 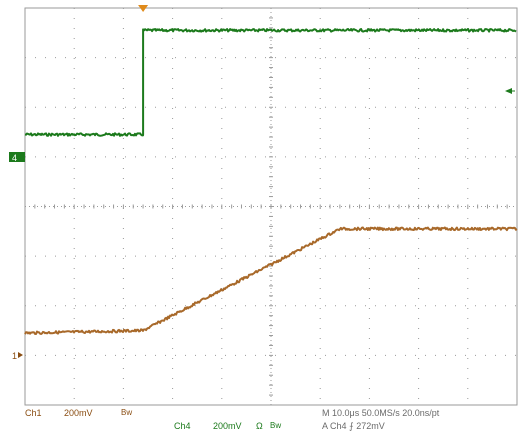 What do you see at coordinates (381, 413) in the screenshot?
I see `timebase-readout: M 10.0μs 50.0MS/s 20.0ns/pt` at bounding box center [381, 413].